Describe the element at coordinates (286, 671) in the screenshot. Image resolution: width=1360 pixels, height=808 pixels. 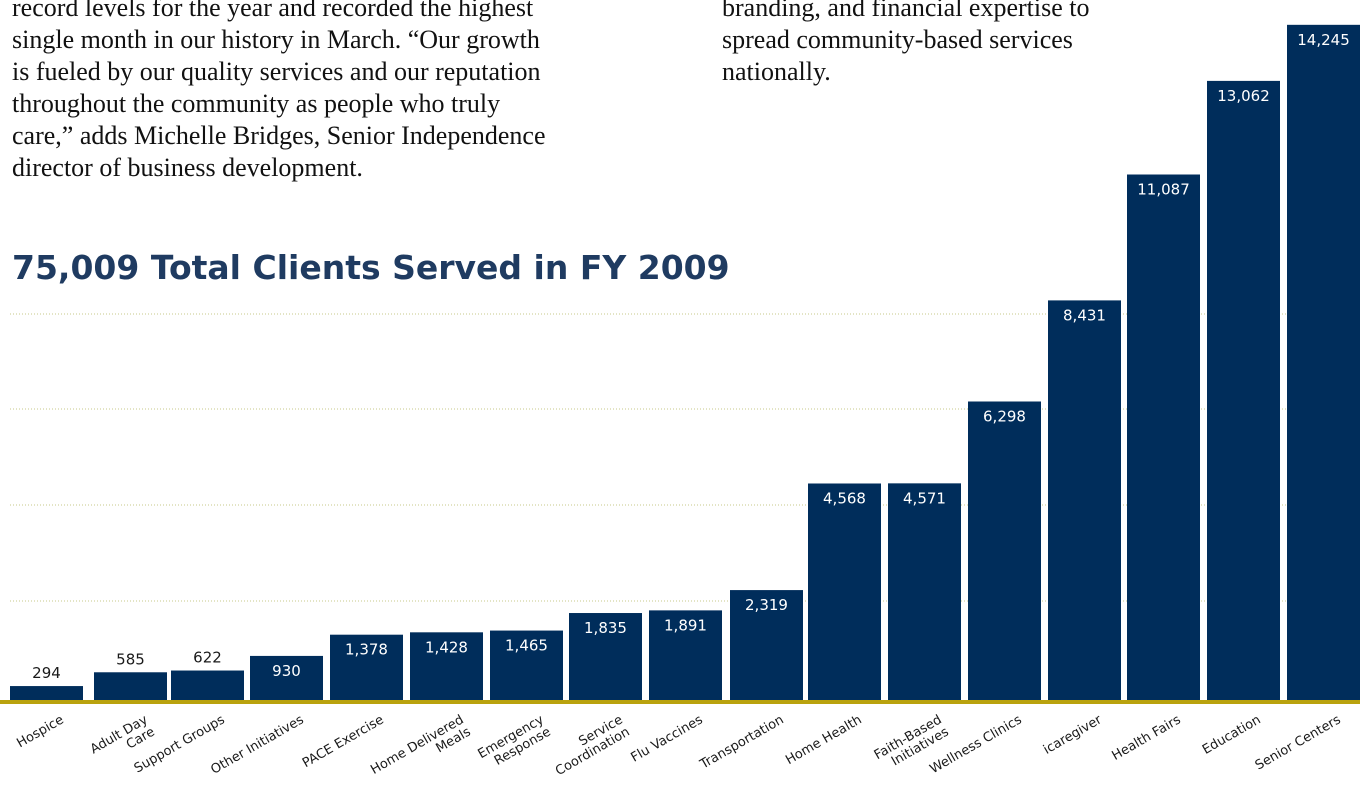
I see `value-label: 930` at that location.